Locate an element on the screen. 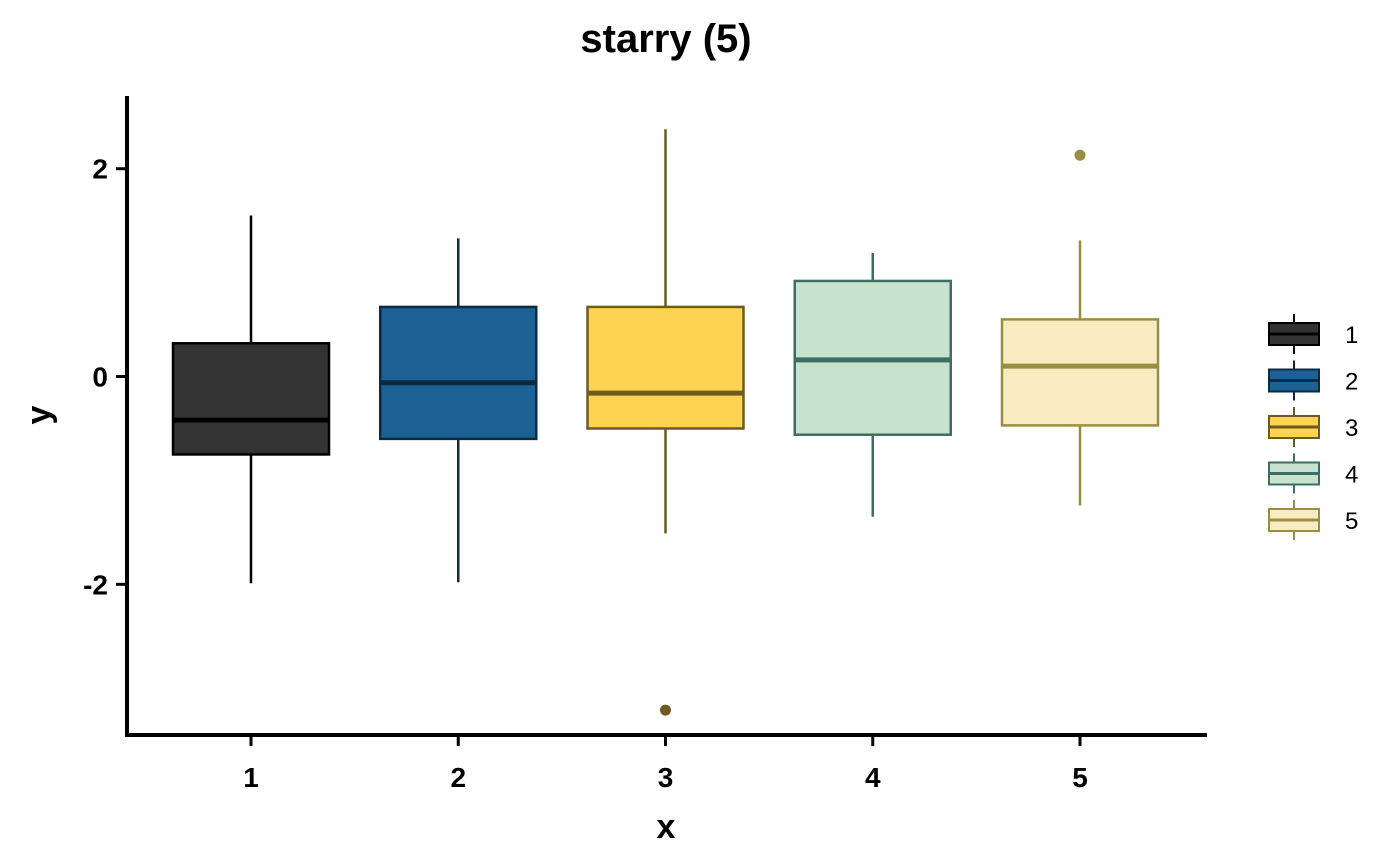  legend-item-3: 3 is located at coordinates (1313, 427).